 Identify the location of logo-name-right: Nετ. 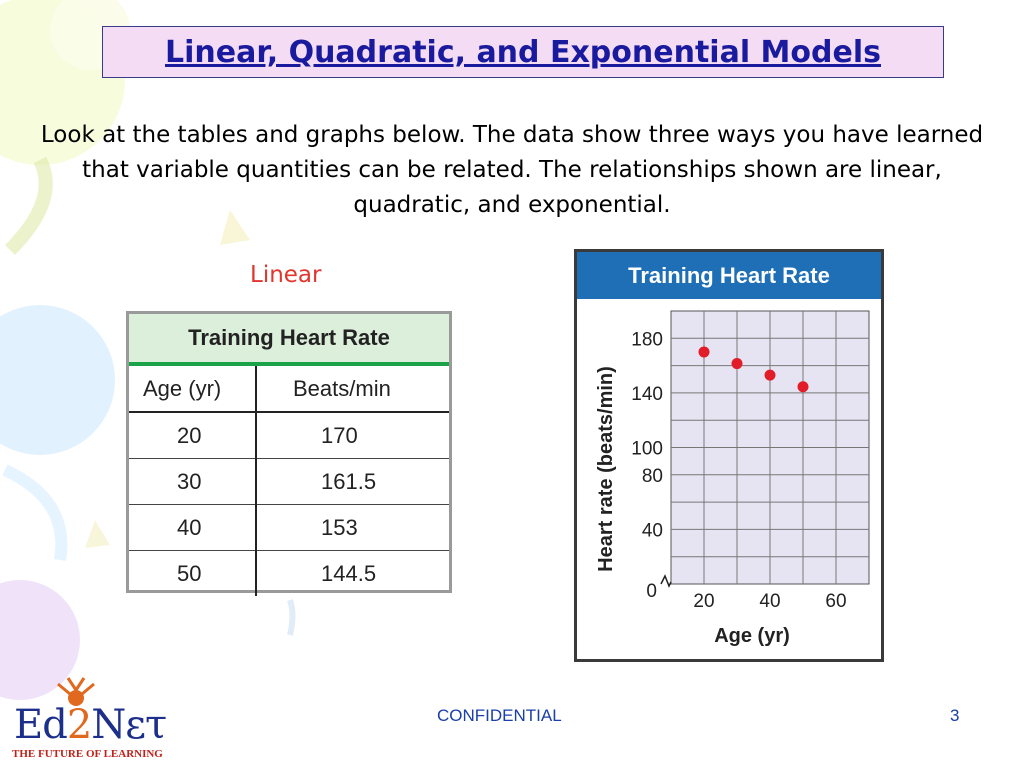
(129, 725).